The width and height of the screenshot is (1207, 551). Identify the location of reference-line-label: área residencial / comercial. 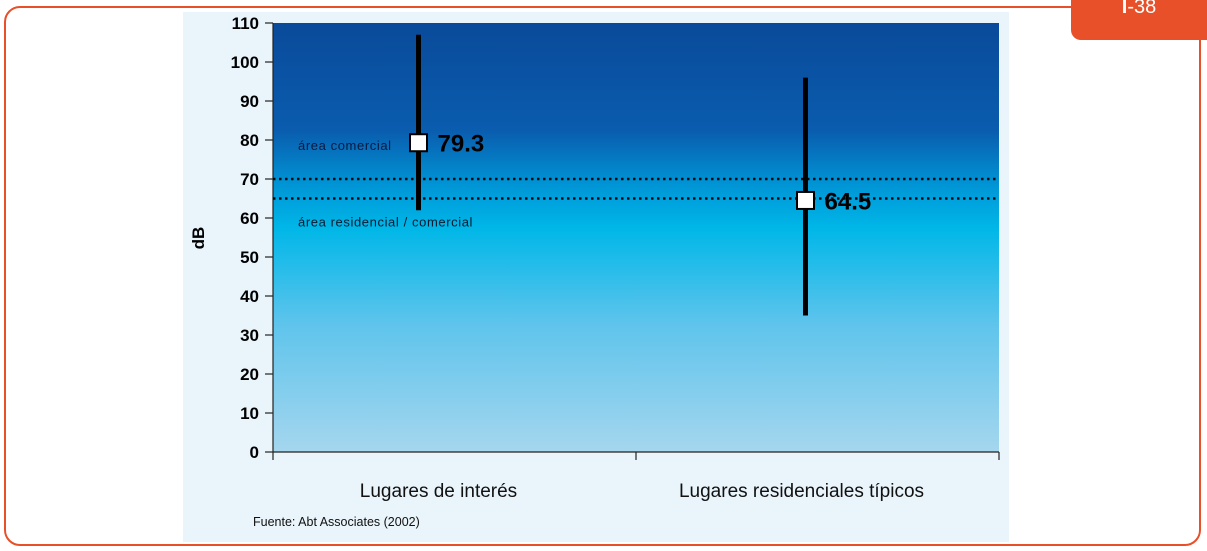
(385, 222).